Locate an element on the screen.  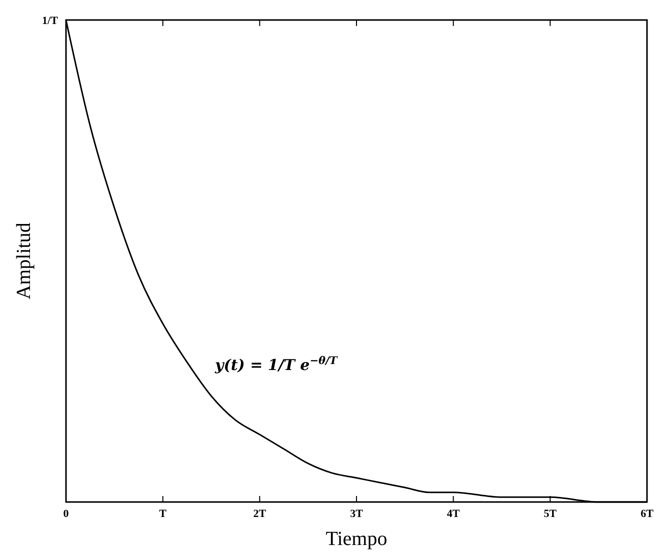
x-tick-label: 2T is located at coordinates (260, 514).